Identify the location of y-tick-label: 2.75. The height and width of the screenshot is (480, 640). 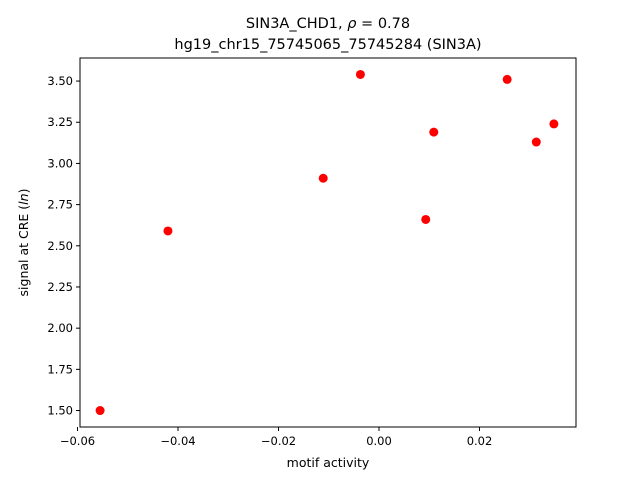
(60, 205).